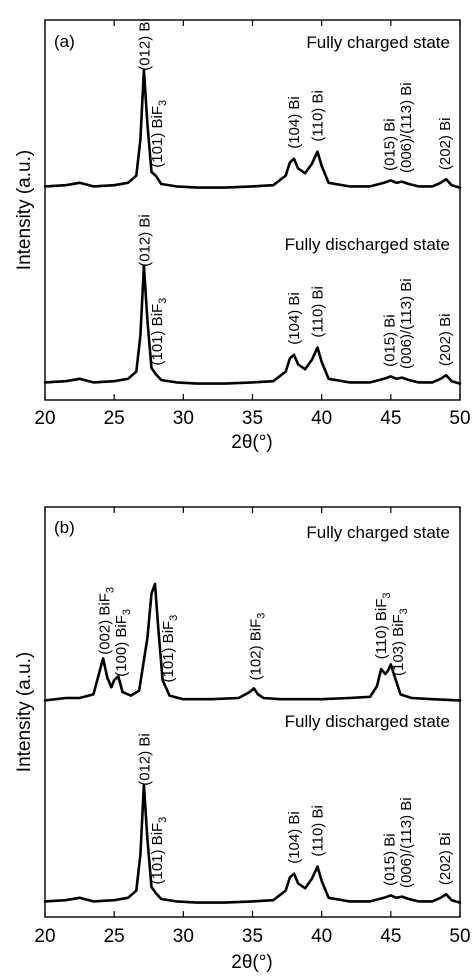  Describe the element at coordinates (251, 442) in the screenshot. I see `panel-a-x-axis-label: 2θ(°)` at that location.